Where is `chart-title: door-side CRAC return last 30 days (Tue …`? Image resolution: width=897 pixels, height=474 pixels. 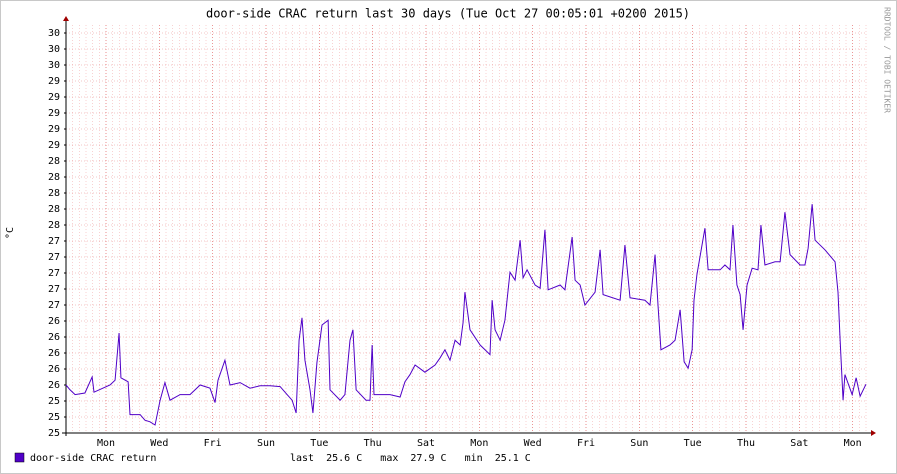 chart-title: door-side CRAC return last 30 days (Tue … is located at coordinates (448, 14).